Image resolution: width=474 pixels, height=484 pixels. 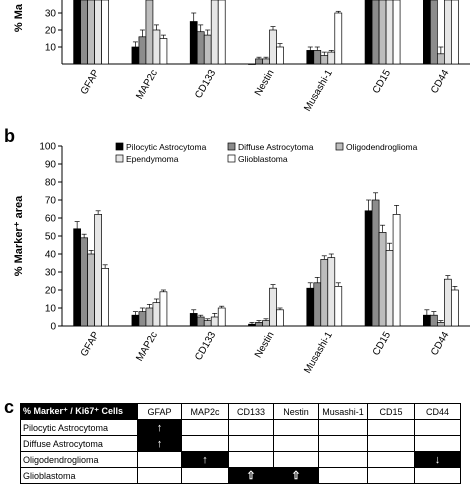 I want to click on y-tick-label: 10, so click(x=51, y=48).